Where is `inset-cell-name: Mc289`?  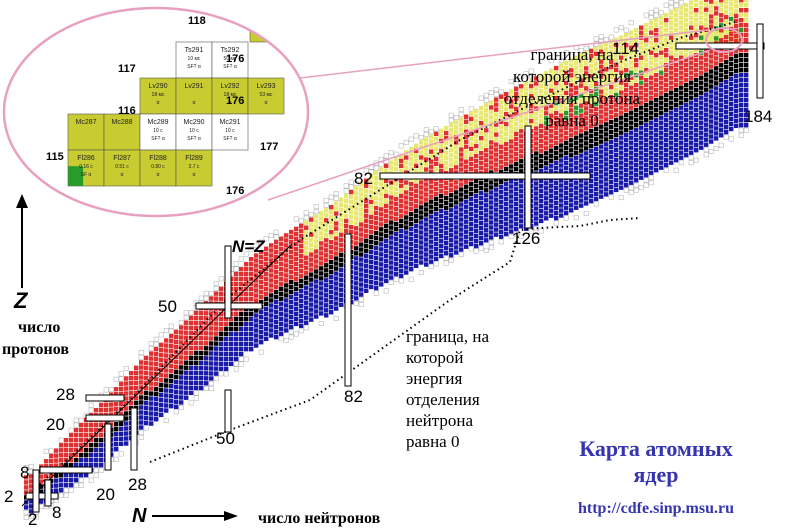
inset-cell-name: Mc289 is located at coordinates (157, 122).